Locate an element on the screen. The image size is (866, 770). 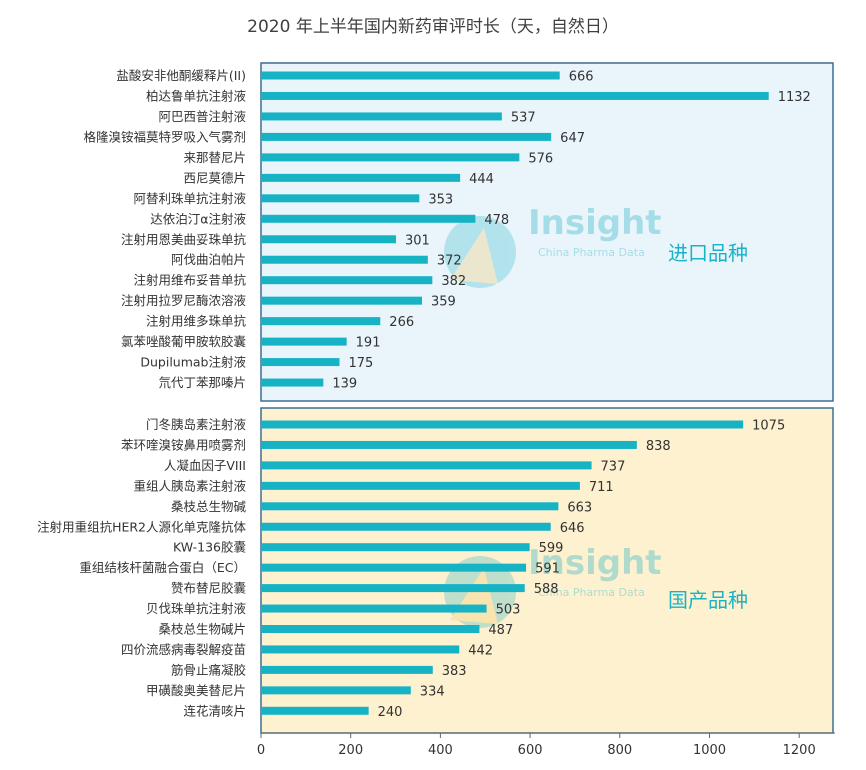
data-label: 647 is located at coordinates (572, 138).